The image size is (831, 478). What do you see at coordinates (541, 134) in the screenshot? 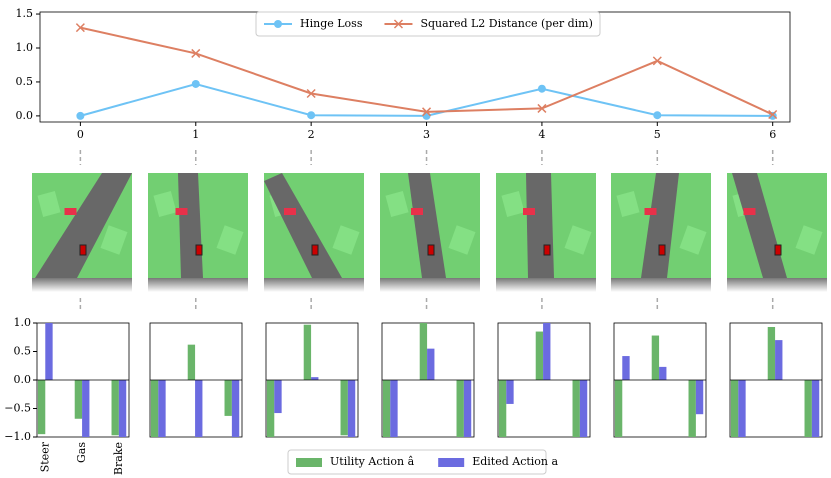
I see `x-tick-label: 4` at bounding box center [541, 134].